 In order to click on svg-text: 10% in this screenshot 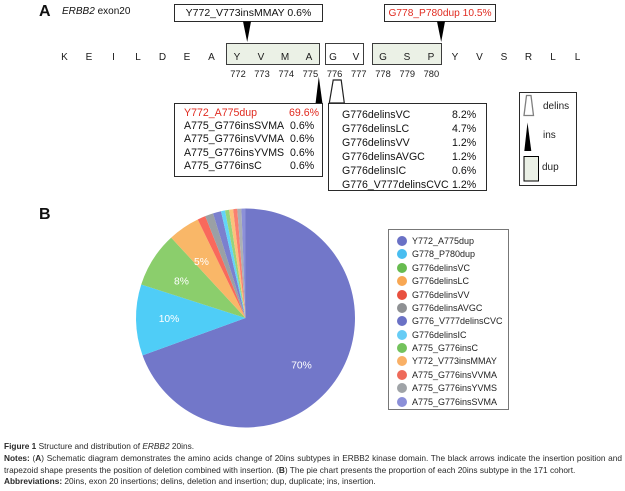, I will do `click(169, 319)`.